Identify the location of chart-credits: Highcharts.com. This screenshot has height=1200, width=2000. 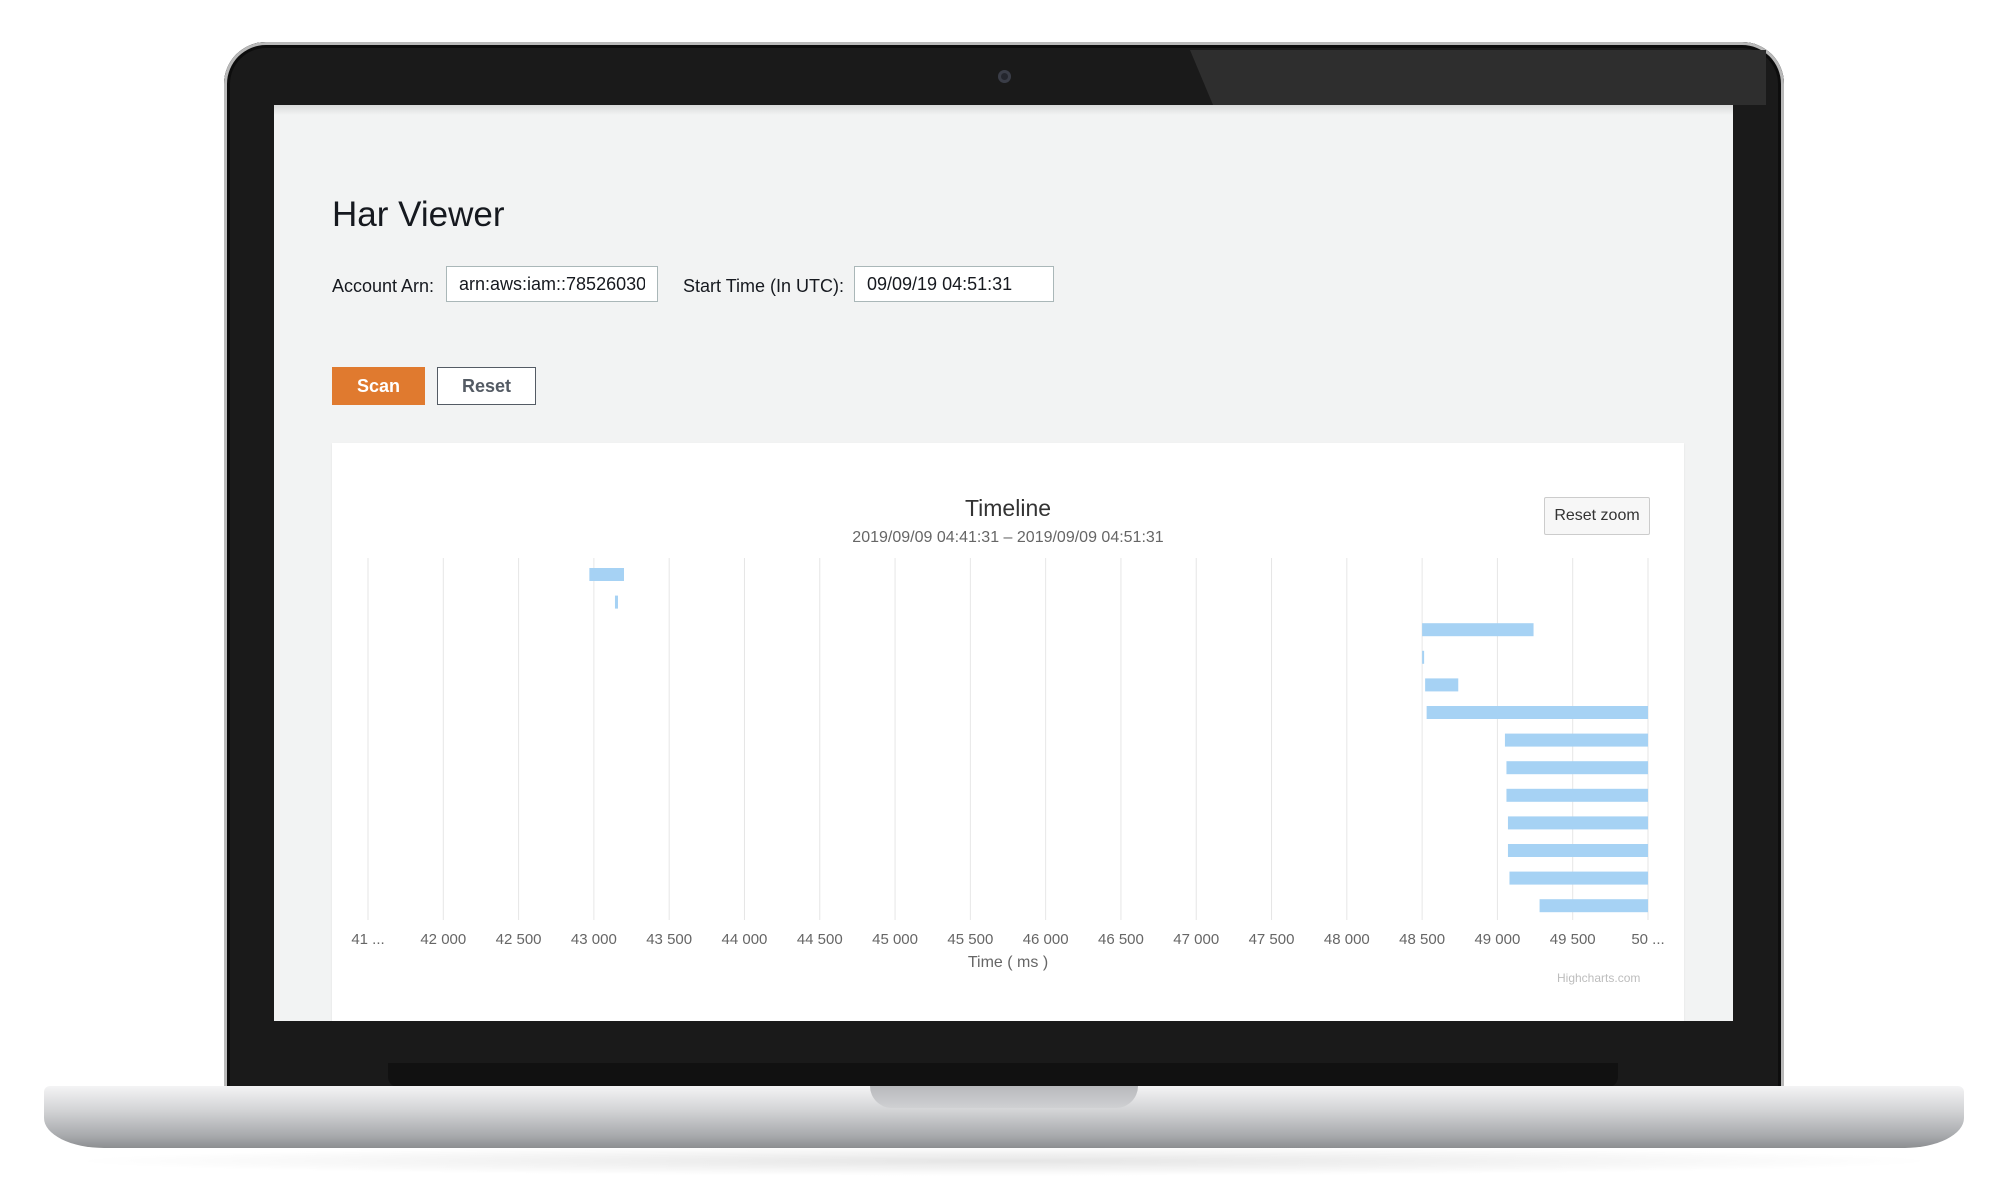
(1599, 978).